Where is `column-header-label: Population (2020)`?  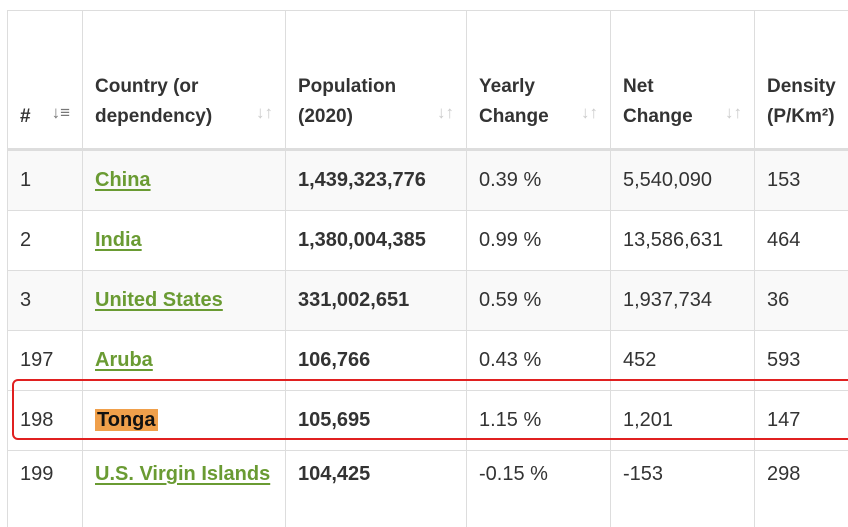
column-header-label: Population (2020) is located at coordinates (347, 101).